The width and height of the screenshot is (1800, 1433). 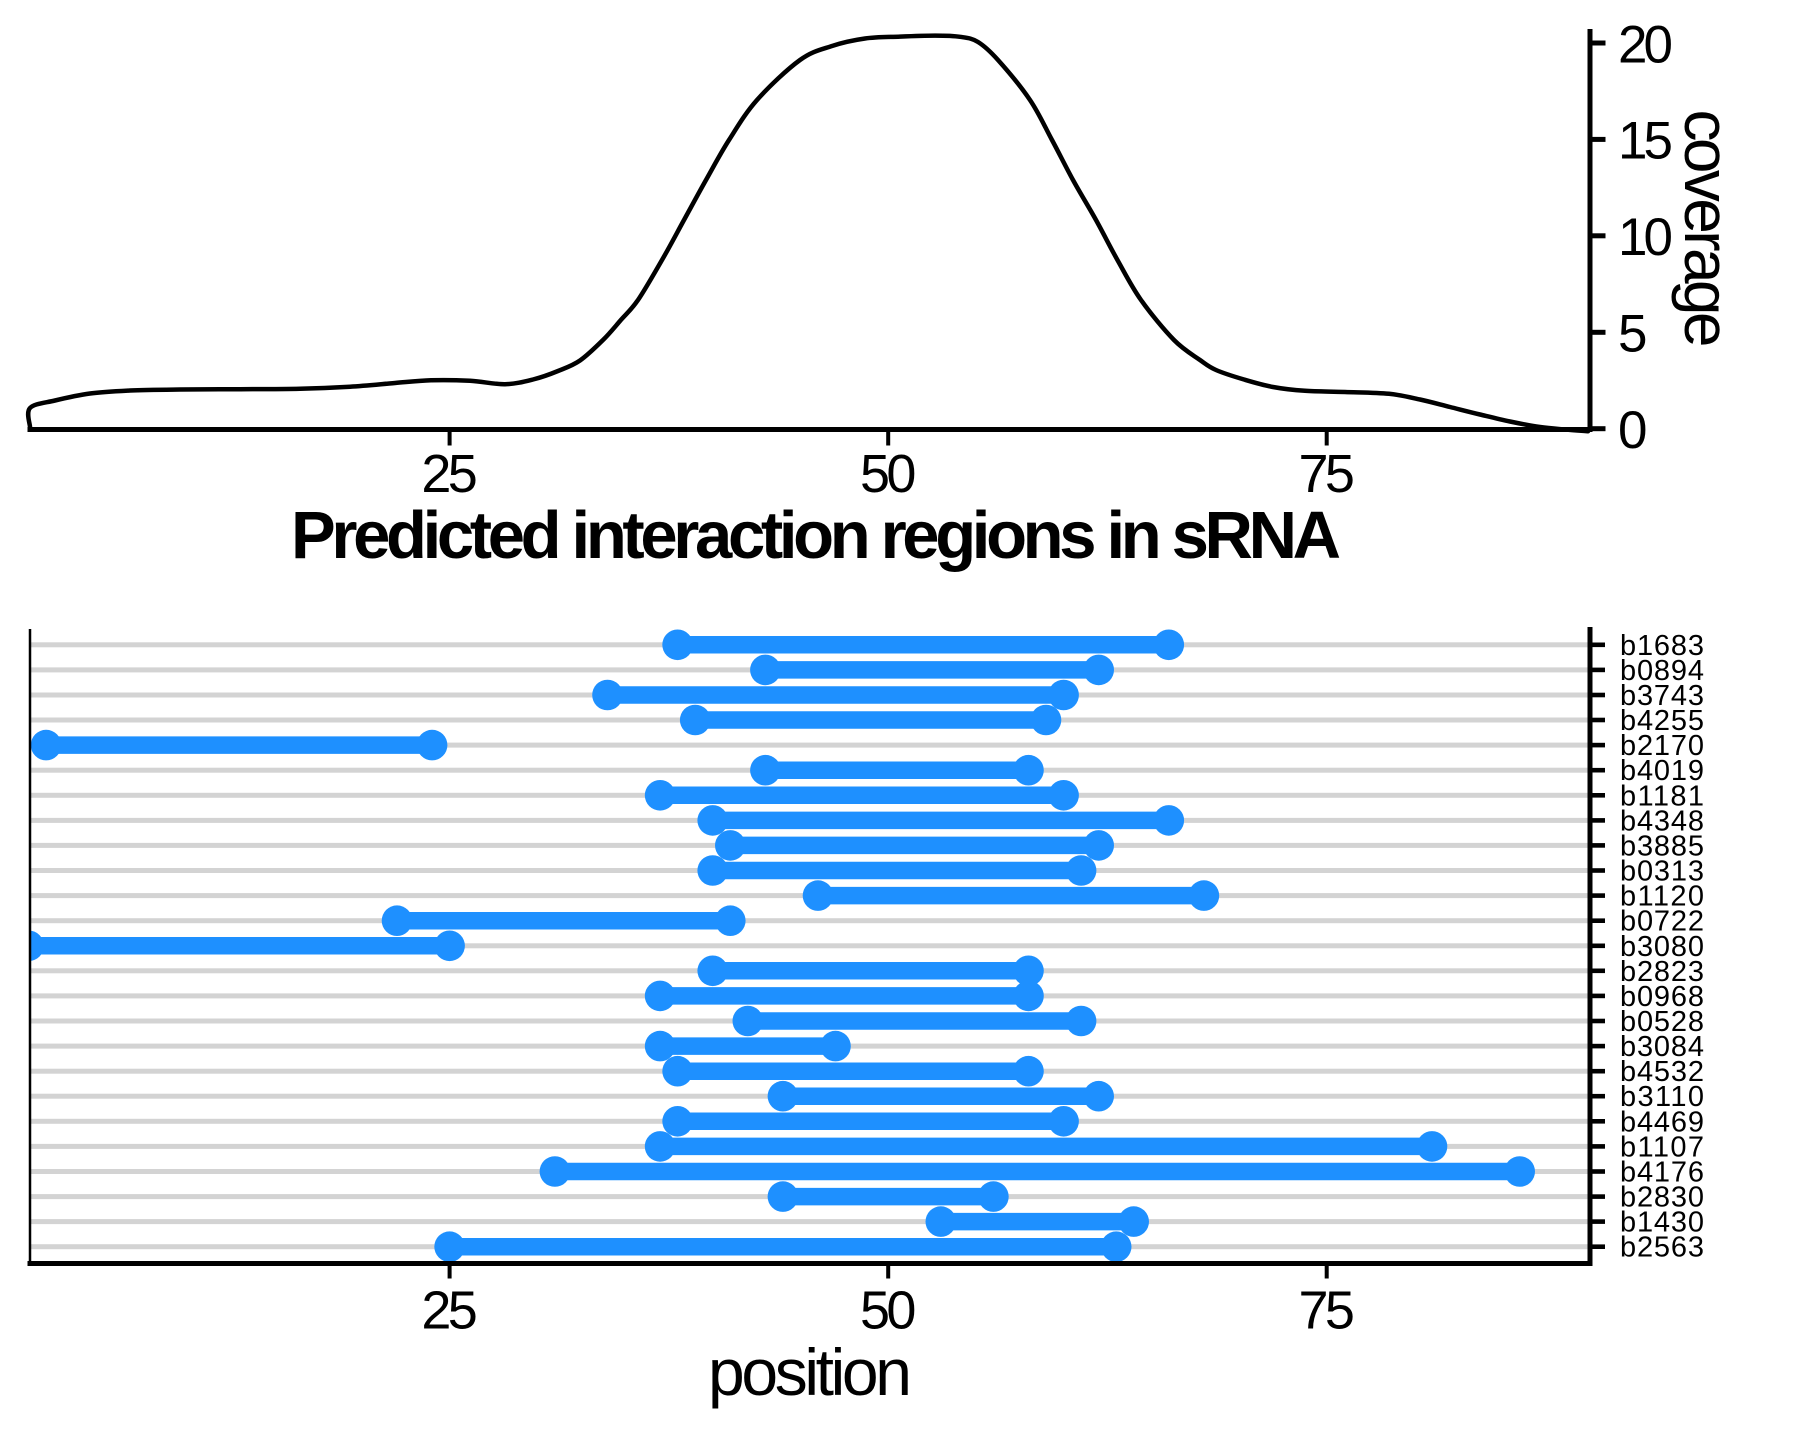 I want to click on svg-text: b4176, so click(x=1662, y=1173).